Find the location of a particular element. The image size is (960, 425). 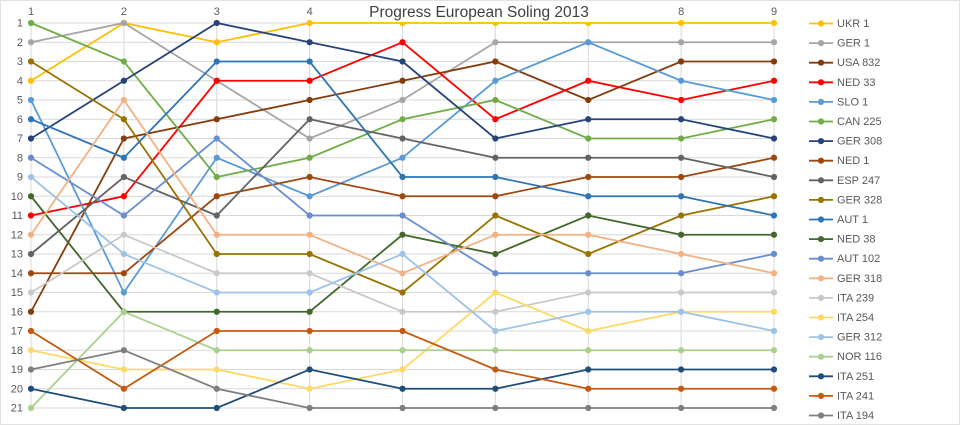

legend-label: NED 1 is located at coordinates (853, 161).